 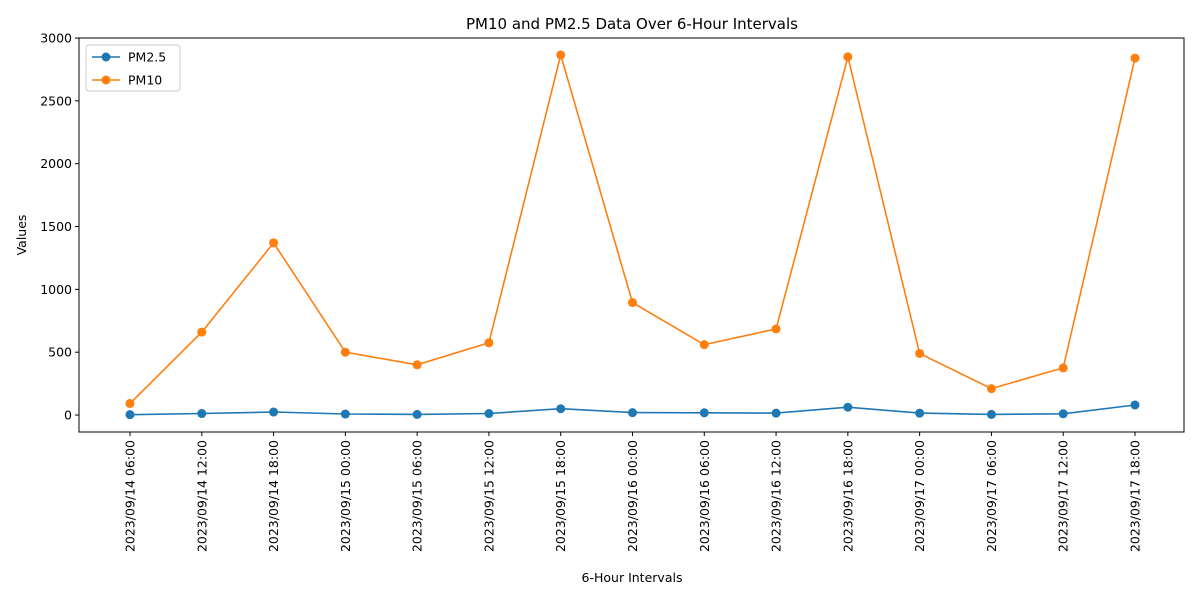 What do you see at coordinates (417, 496) in the screenshot?
I see `x-tick-label: 2023/09/15 06:00` at bounding box center [417, 496].